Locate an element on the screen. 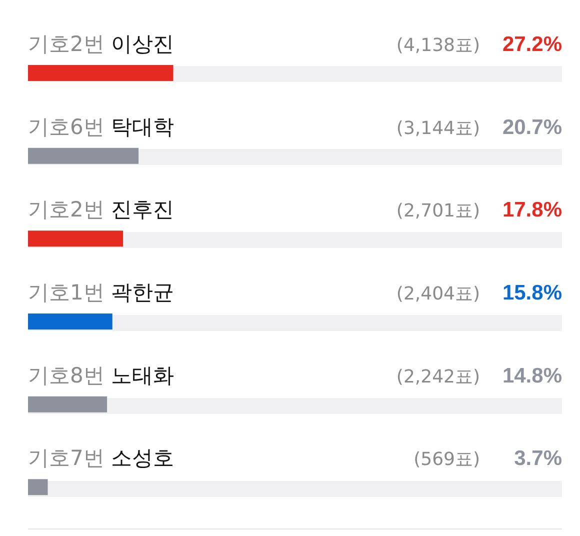  annotation: (569표) is located at coordinates (447, 459).